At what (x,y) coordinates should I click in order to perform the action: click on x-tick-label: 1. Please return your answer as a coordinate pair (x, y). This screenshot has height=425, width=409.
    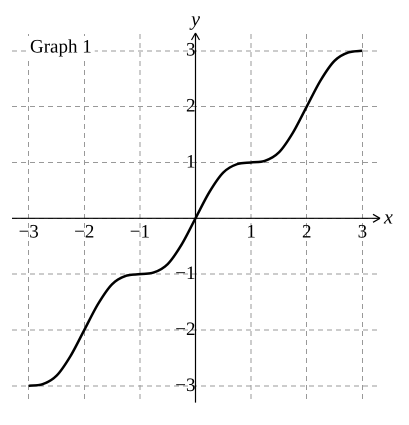
    Looking at the image, I should click on (251, 232).